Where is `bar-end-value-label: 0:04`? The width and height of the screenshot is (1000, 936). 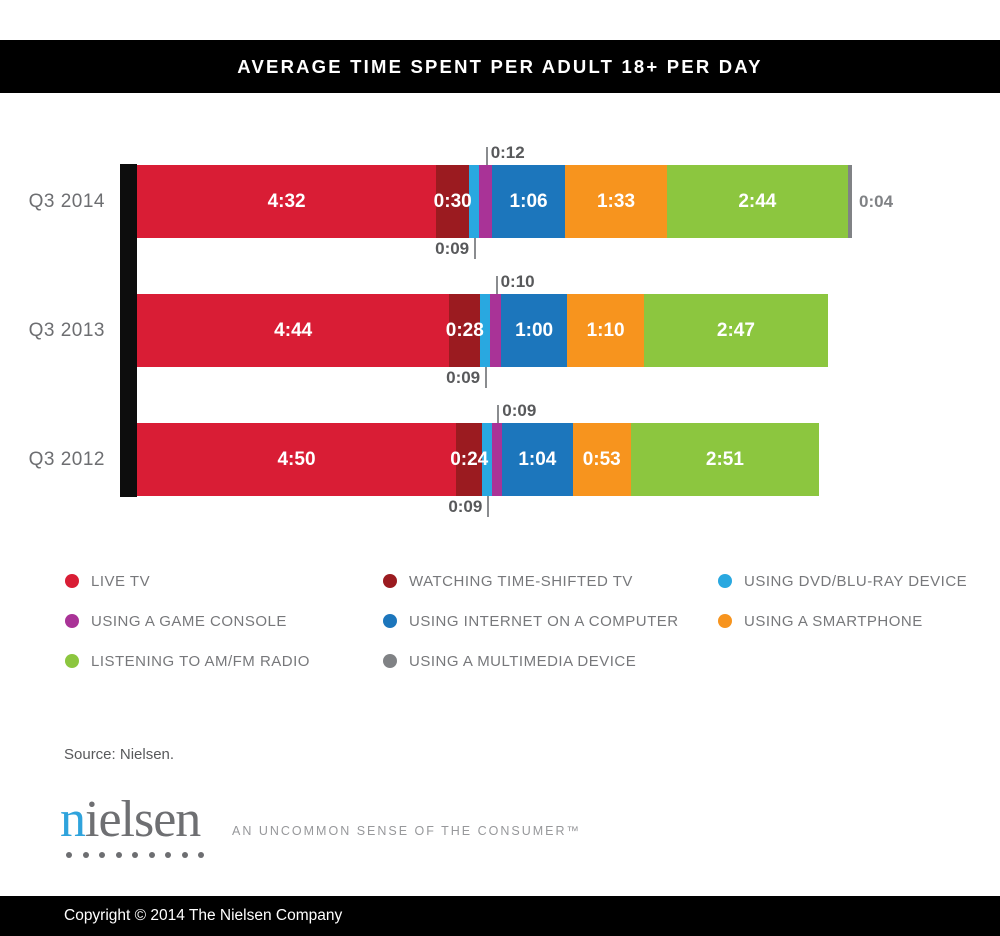 bar-end-value-label: 0:04 is located at coordinates (876, 201).